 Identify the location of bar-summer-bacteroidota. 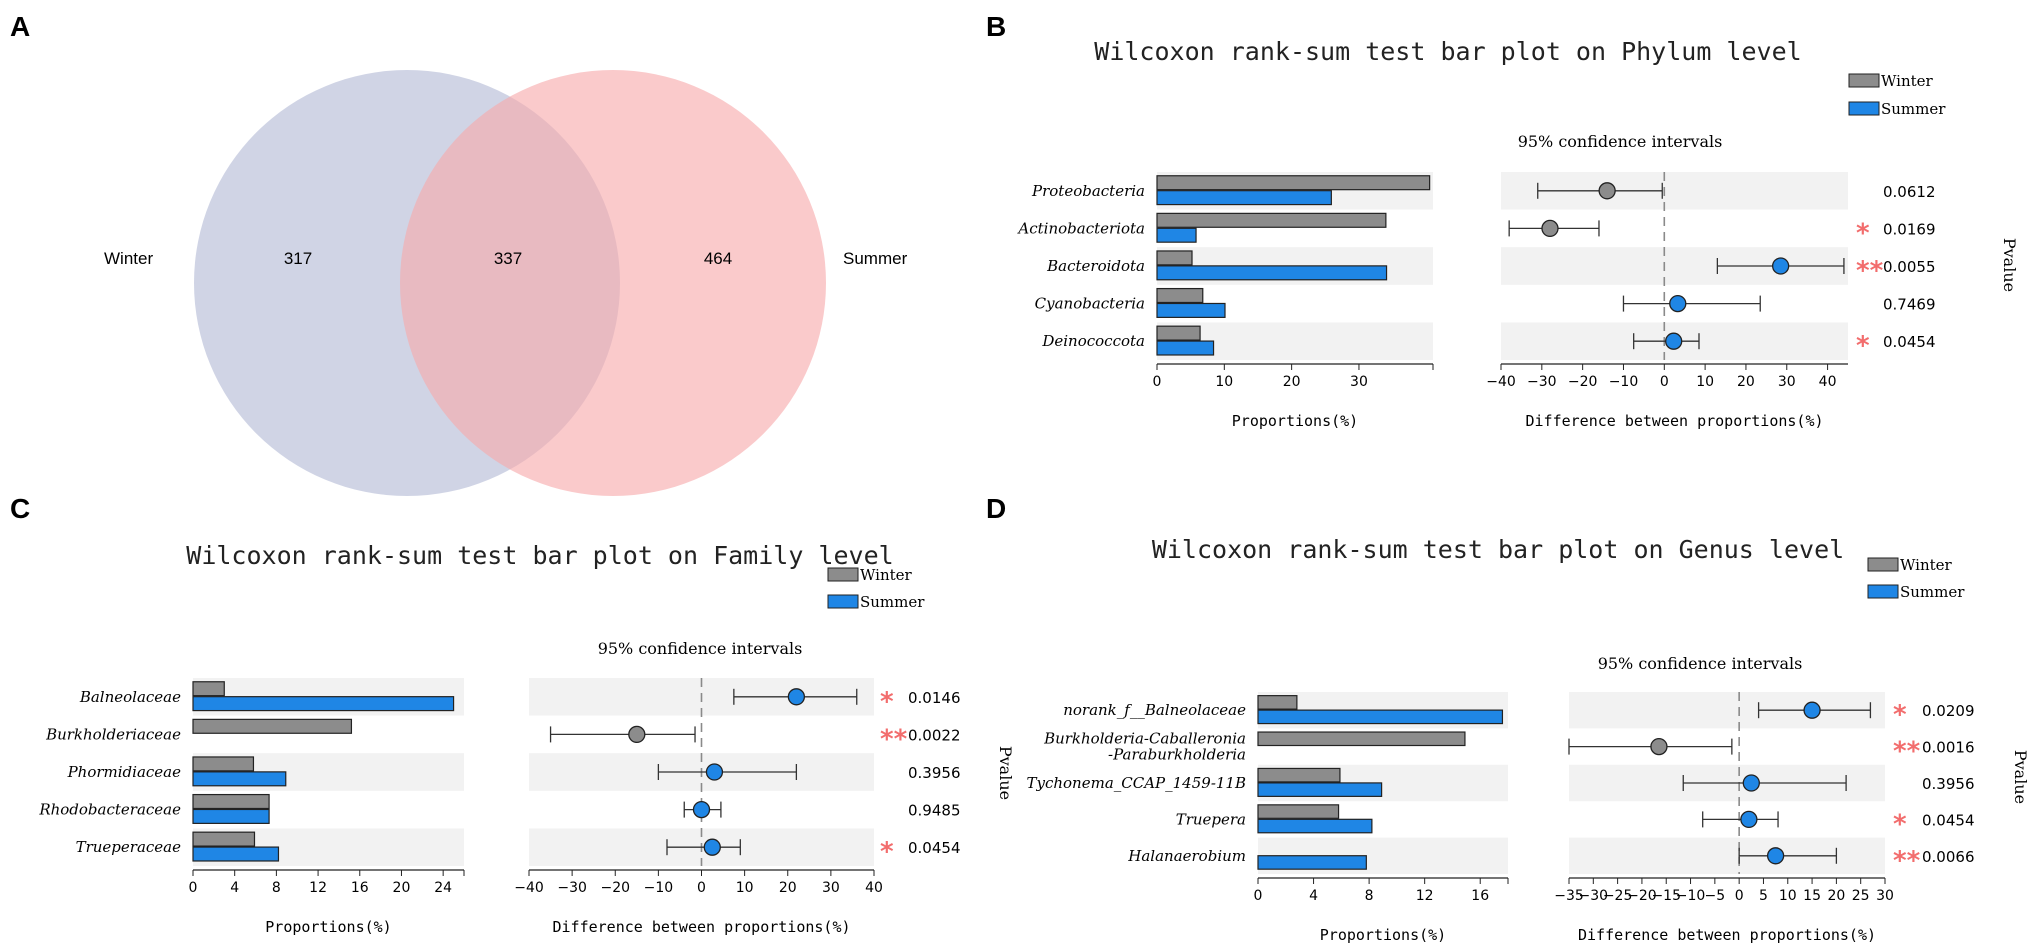
(1272, 273).